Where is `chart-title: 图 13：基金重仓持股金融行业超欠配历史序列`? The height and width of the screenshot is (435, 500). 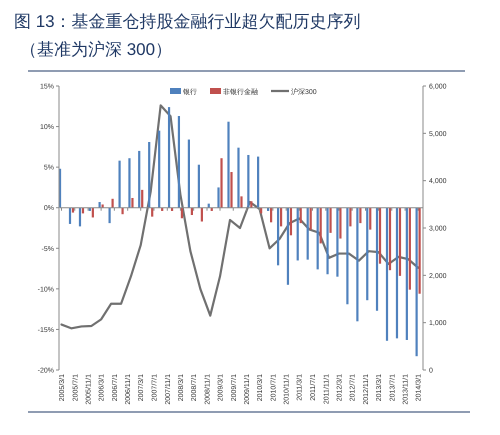 chart-title: 图 13：基金重仓持股金融行业超欠配历史序列 is located at coordinates (187, 21).